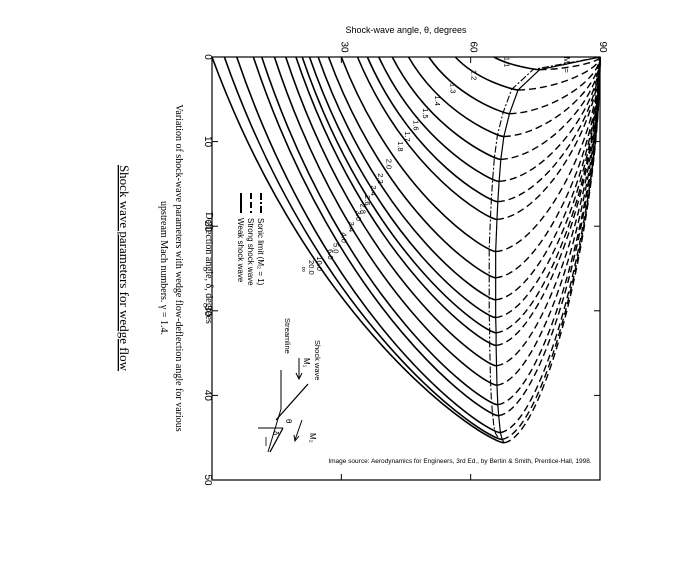 The height and width of the screenshot is (561, 700). What do you see at coordinates (407, 136) in the screenshot?
I see `mach-label-1.7: 1.7` at bounding box center [407, 136].